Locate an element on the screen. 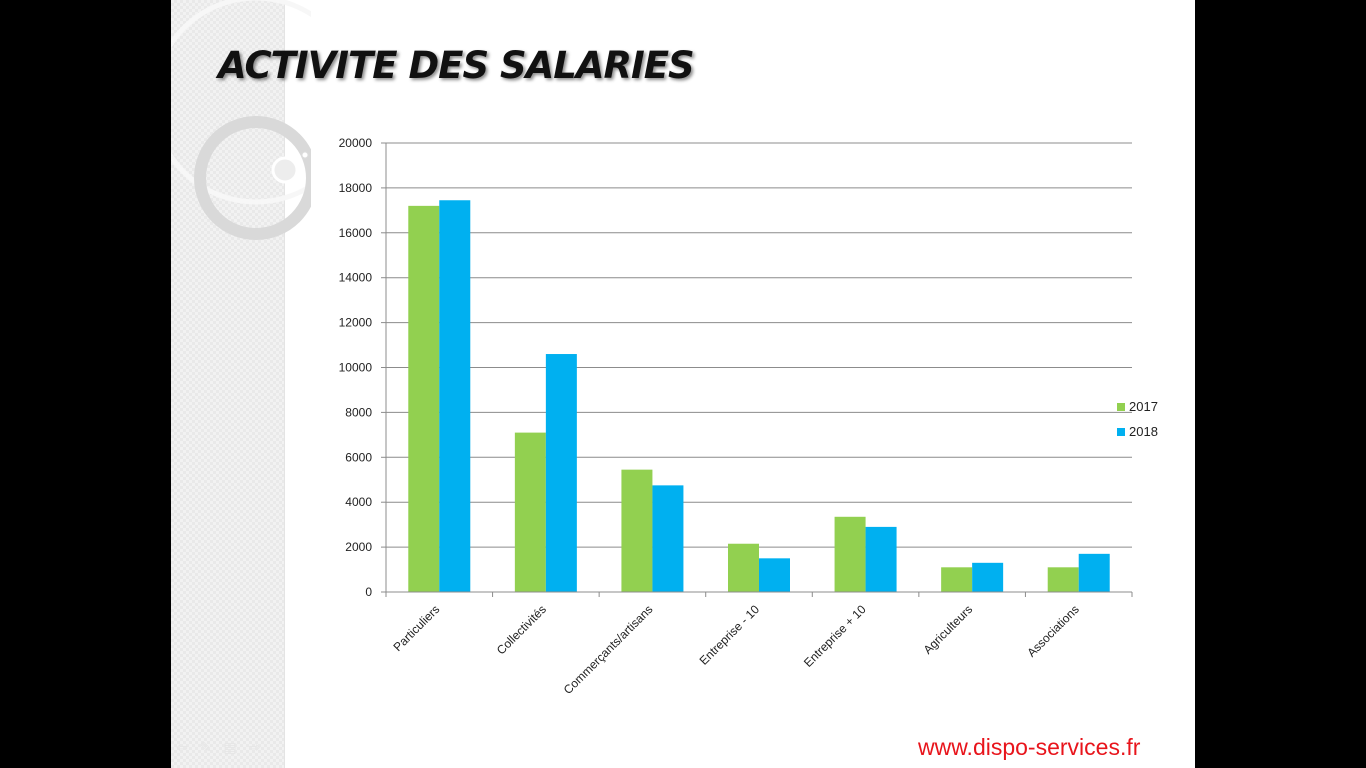  pen-icon: ✎ is located at coordinates (205, 748).